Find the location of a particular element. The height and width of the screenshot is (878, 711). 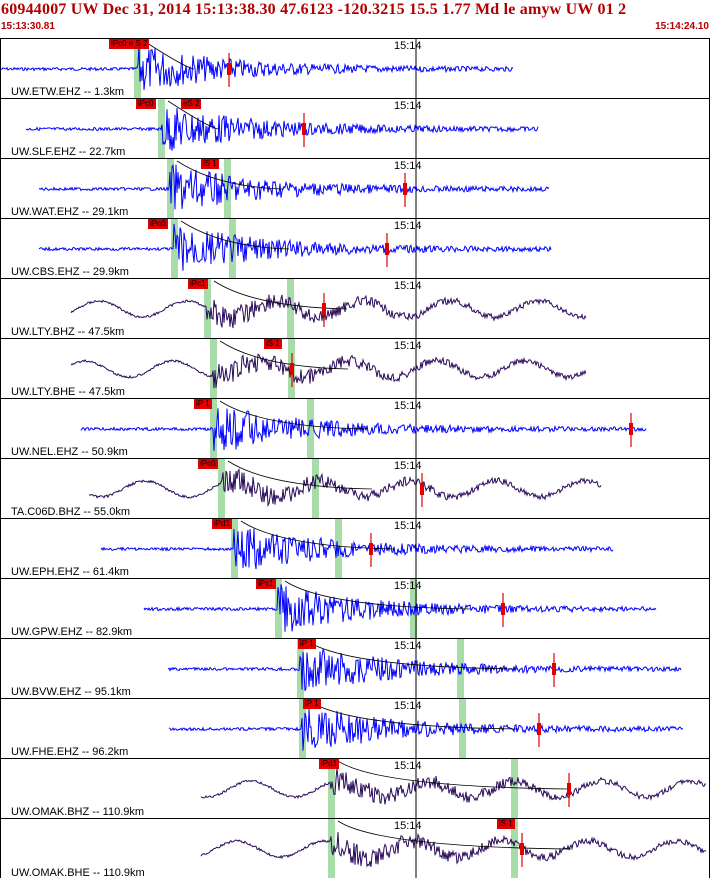

trace-panel: 15:14 iS 1 UW.WAT.EHZ -- 29.1km is located at coordinates (355, 188).